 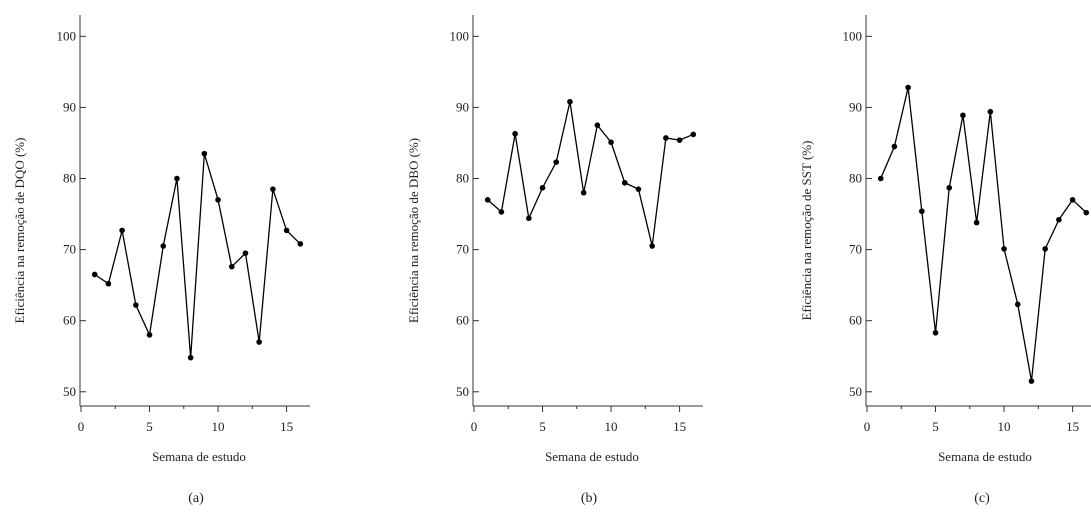 I want to click on y-axis-label: Eficiência na remoção de DQO (%), so click(x=19, y=231).